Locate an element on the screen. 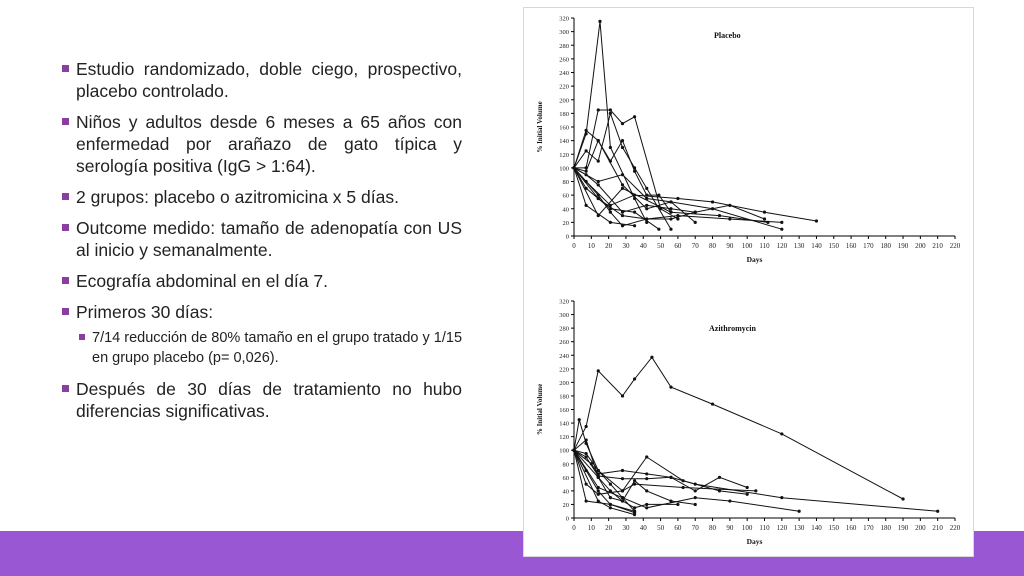  y-tick-label: 180 is located at coordinates (564, 114).